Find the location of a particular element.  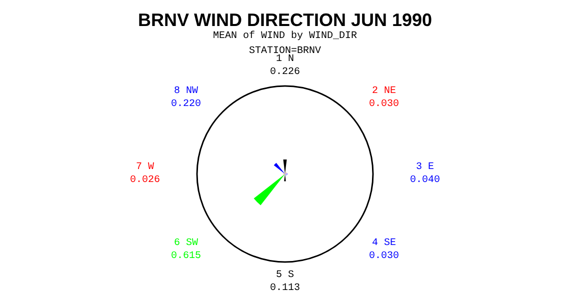

data-label: 0.226 is located at coordinates (285, 72).